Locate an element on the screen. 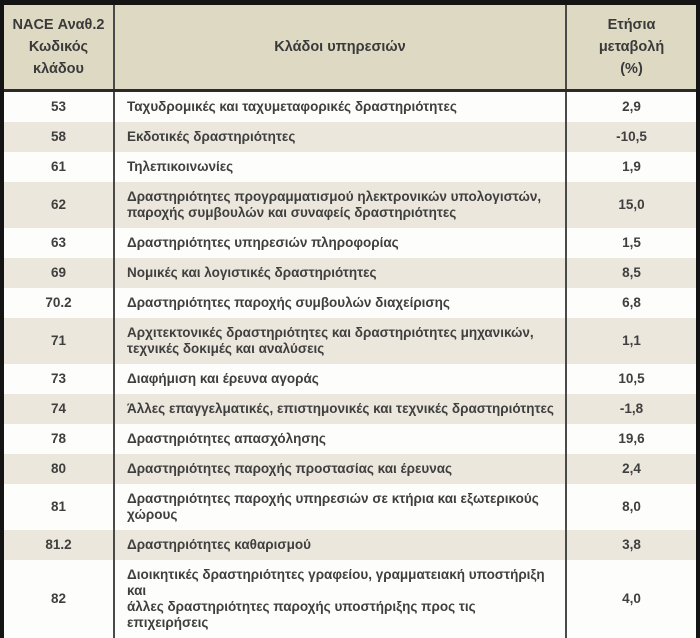 The height and width of the screenshot is (638, 700). header-change-column: Ετήσια μεταβολή (%) is located at coordinates (631, 48).